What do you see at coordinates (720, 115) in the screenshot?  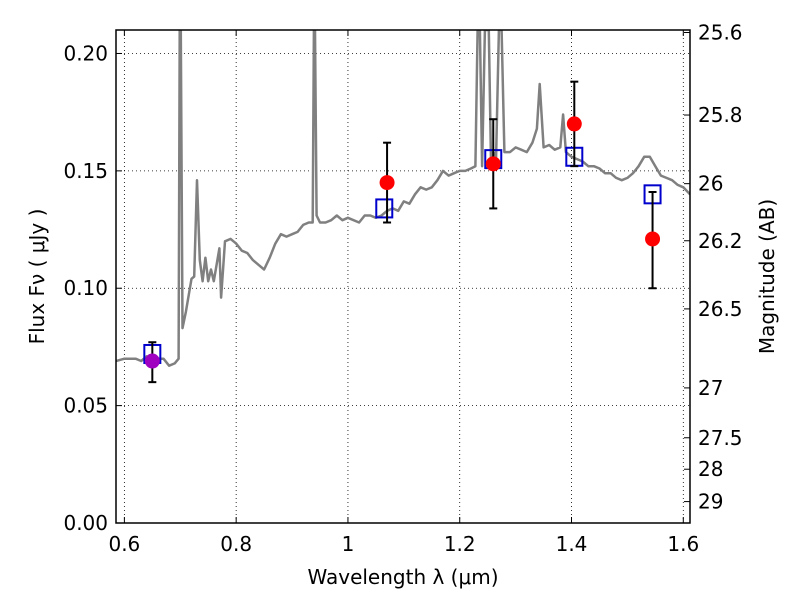 I see `y2-tick-label: 25.8` at bounding box center [720, 115].